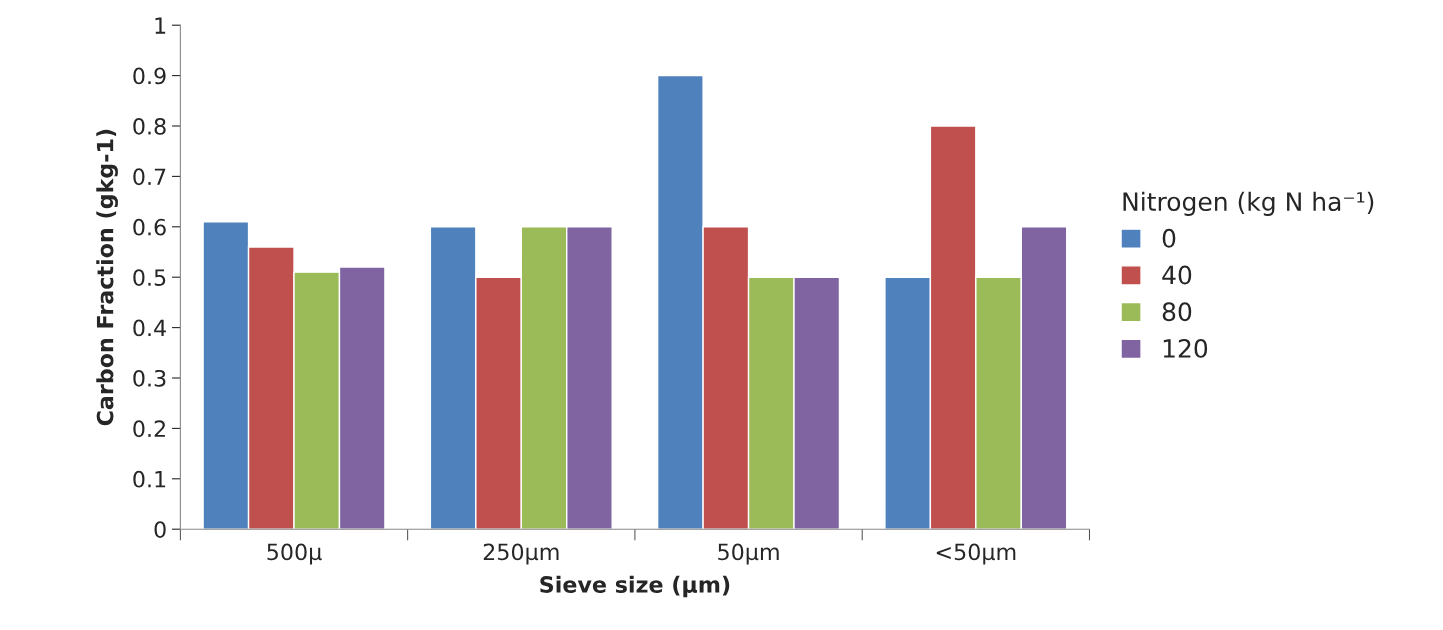 This screenshot has width=1443, height=630. I want to click on x-tick-label: <50µm, so click(976, 554).